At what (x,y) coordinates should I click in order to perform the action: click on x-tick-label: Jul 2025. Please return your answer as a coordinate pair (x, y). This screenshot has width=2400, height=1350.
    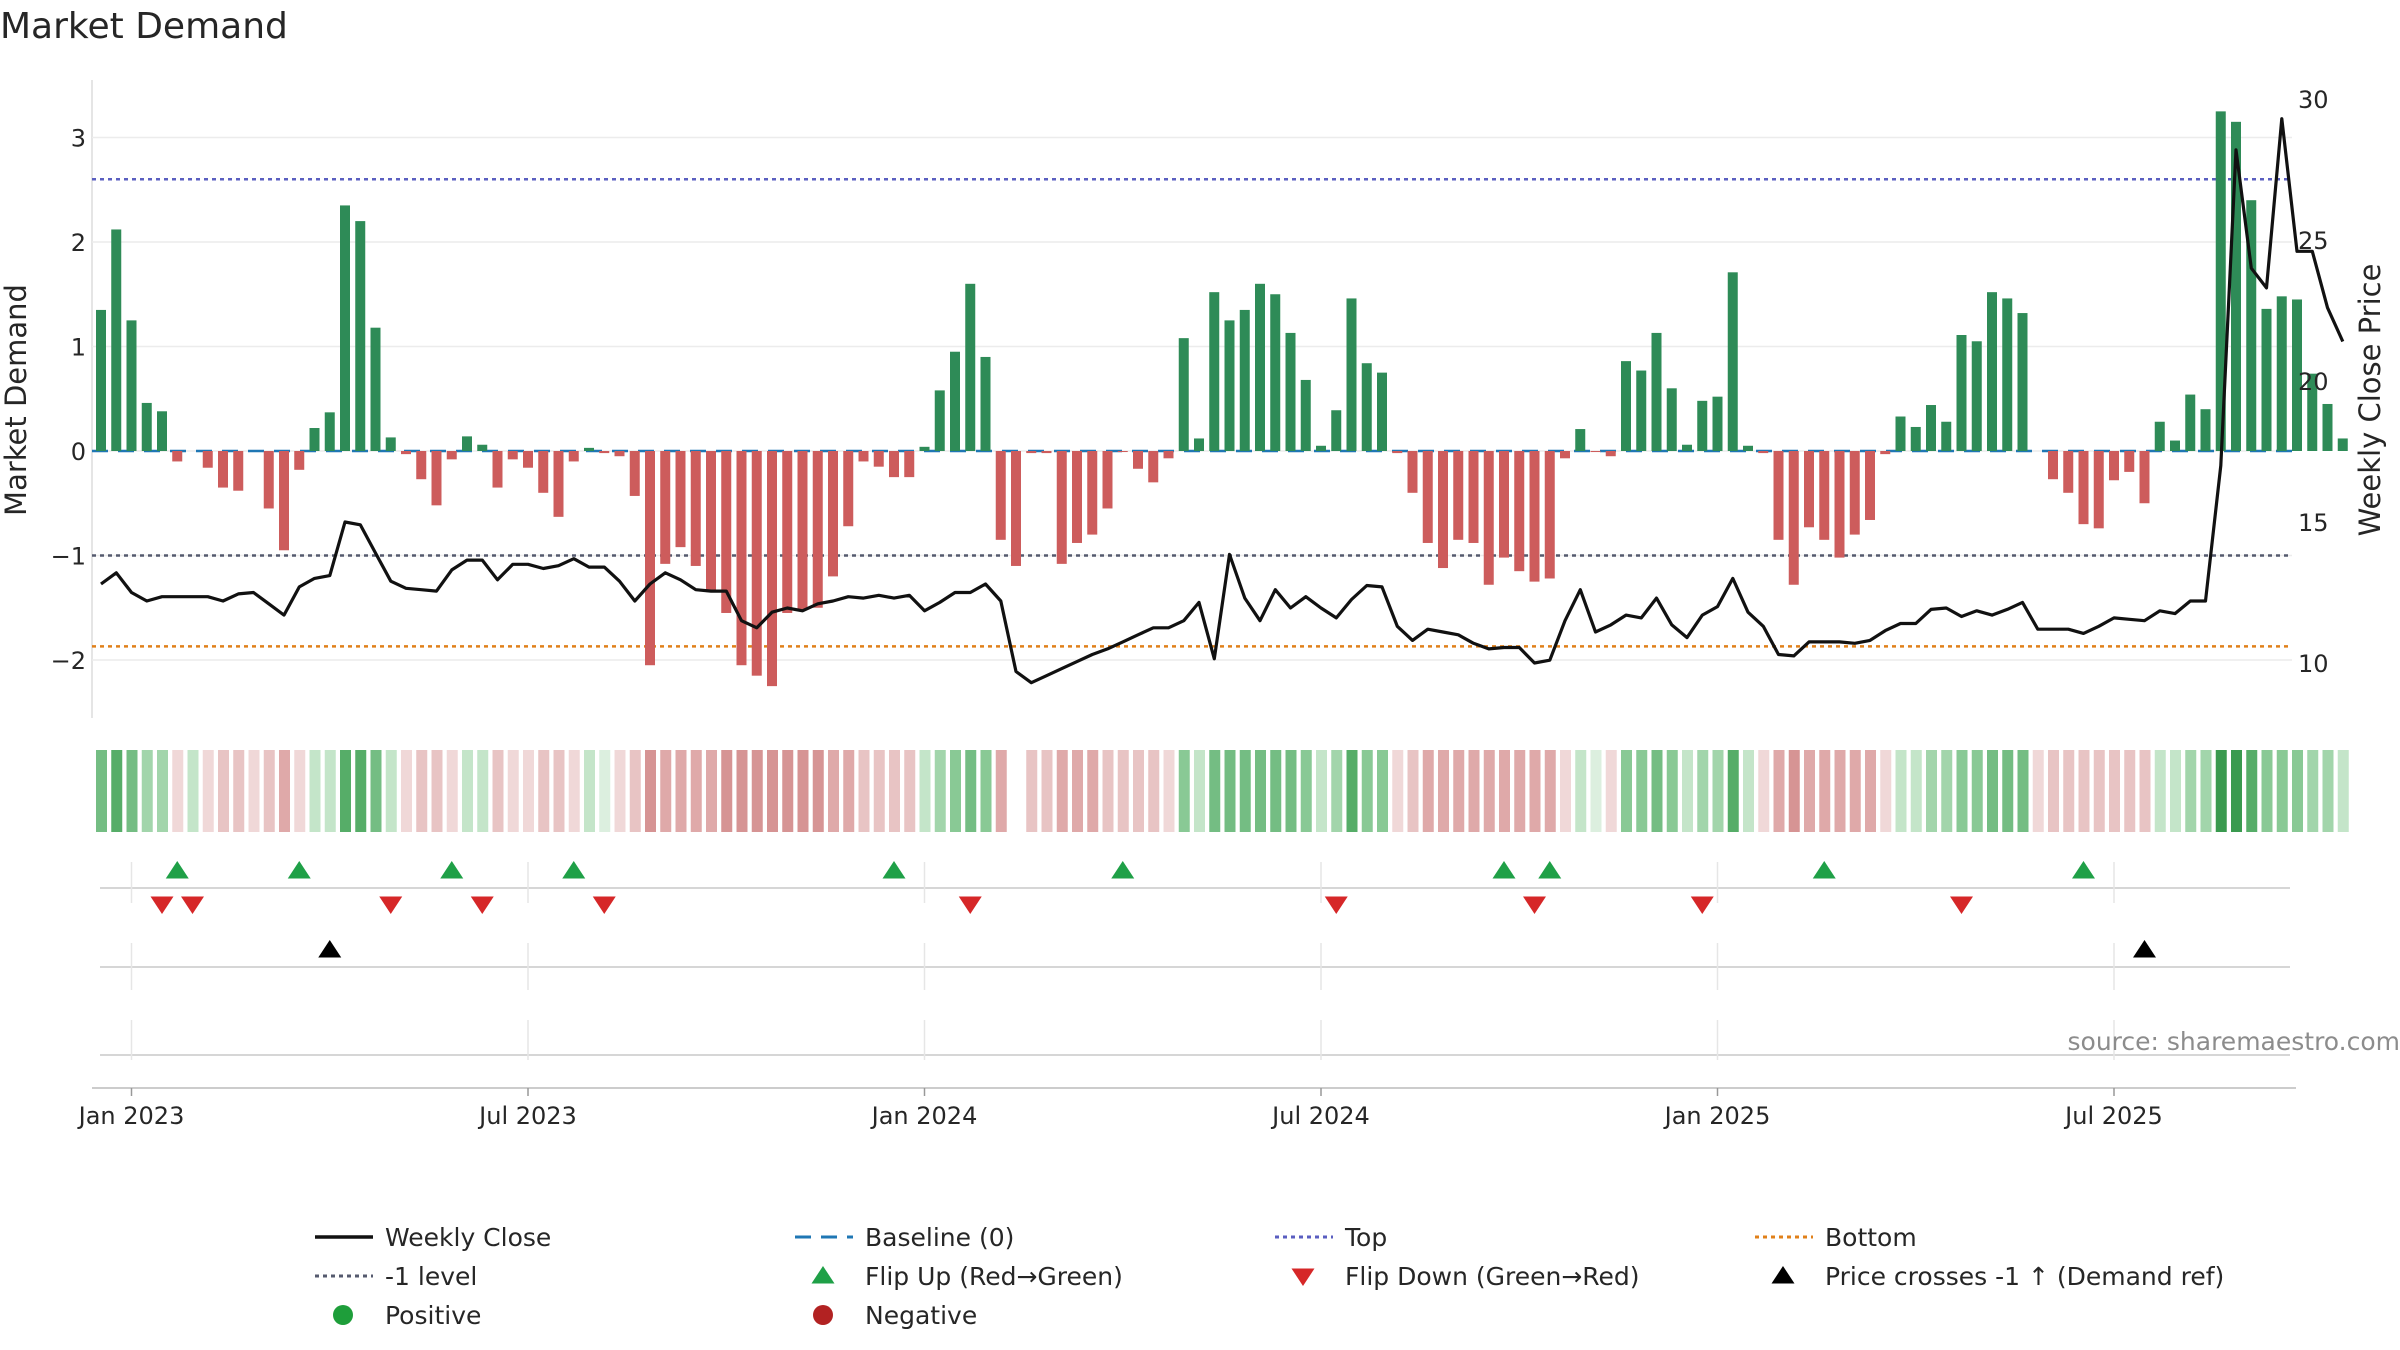
    Looking at the image, I should click on (2113, 1116).